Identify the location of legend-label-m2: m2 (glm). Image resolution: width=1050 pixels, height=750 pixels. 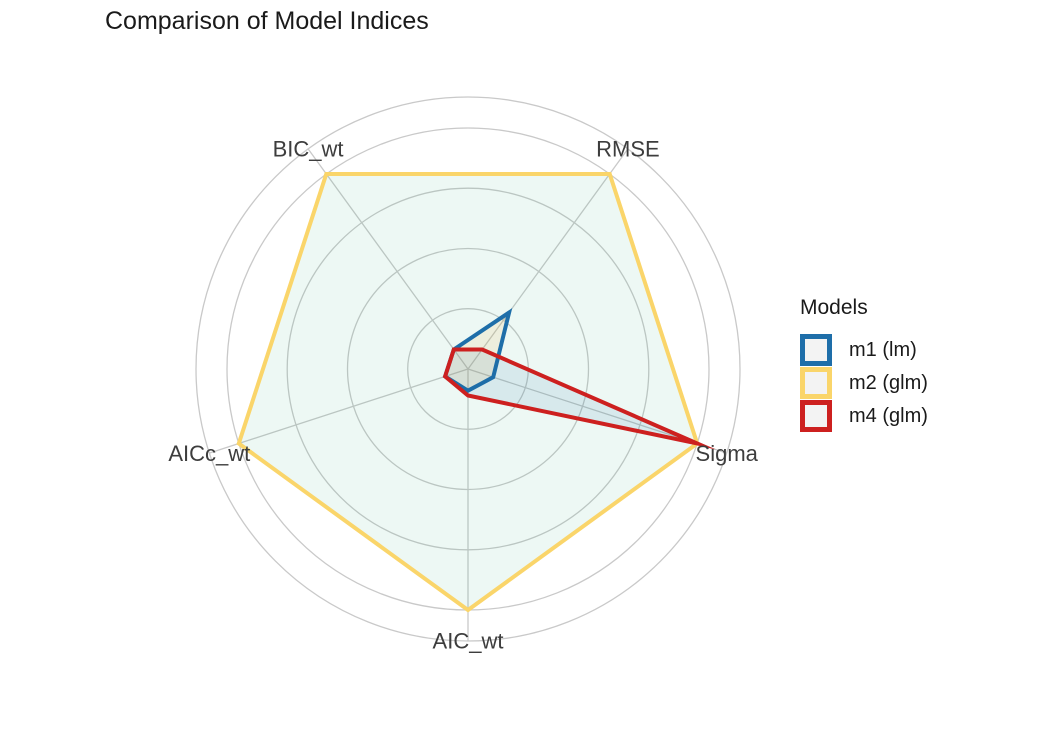
(888, 382).